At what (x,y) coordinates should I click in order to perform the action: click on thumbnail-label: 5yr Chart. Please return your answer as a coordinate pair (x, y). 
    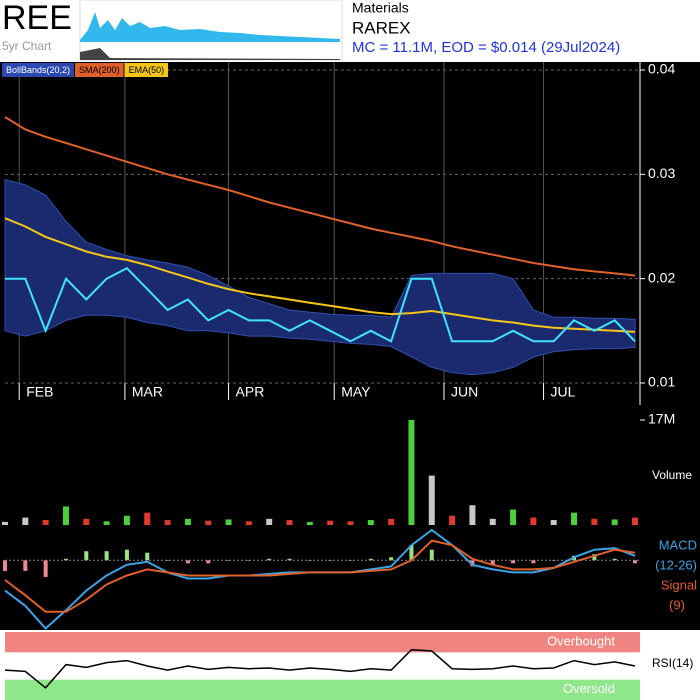
    Looking at the image, I should click on (27, 46).